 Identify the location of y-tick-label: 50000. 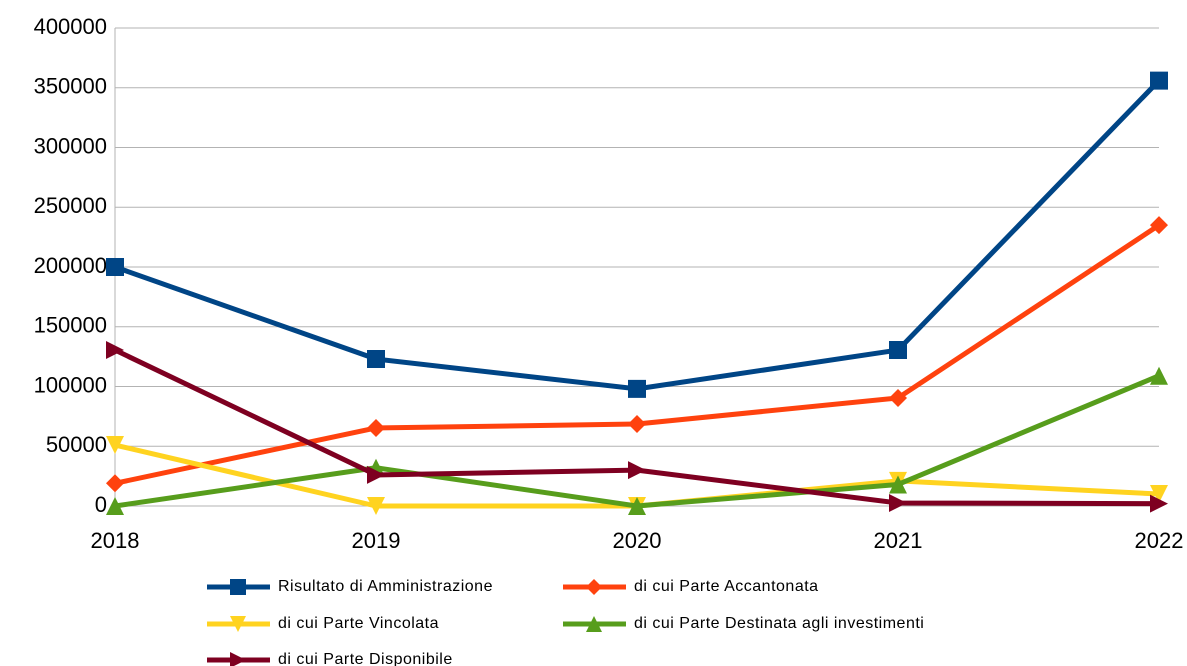
(76, 444).